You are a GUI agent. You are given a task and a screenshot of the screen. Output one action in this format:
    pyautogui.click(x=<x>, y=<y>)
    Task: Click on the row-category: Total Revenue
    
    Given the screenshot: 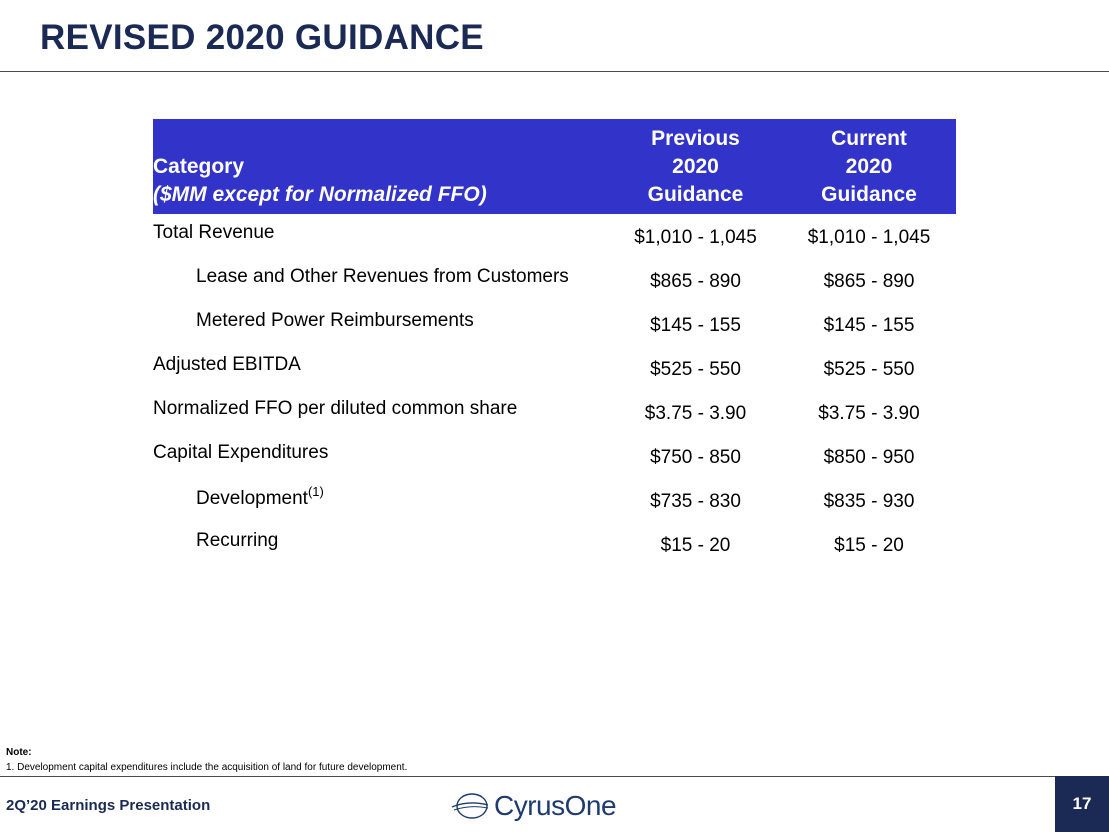 What is the action you would take?
    pyautogui.click(x=381, y=236)
    